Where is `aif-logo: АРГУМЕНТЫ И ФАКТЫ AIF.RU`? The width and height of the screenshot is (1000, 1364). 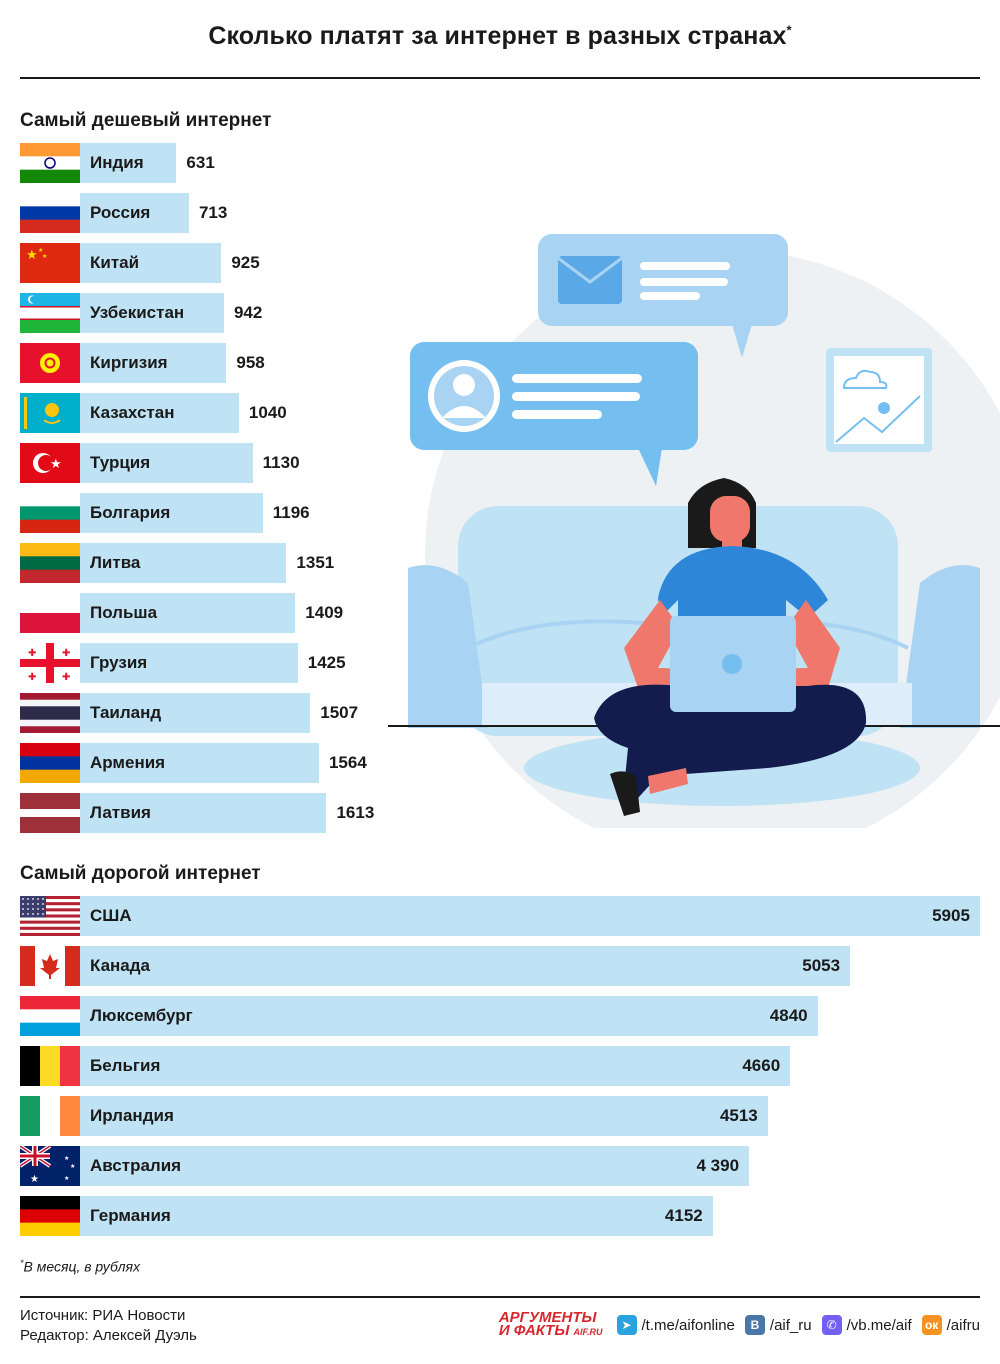 aif-logo: АРГУМЕНТЫ И ФАКТЫ AIF.RU is located at coordinates (550, 1324).